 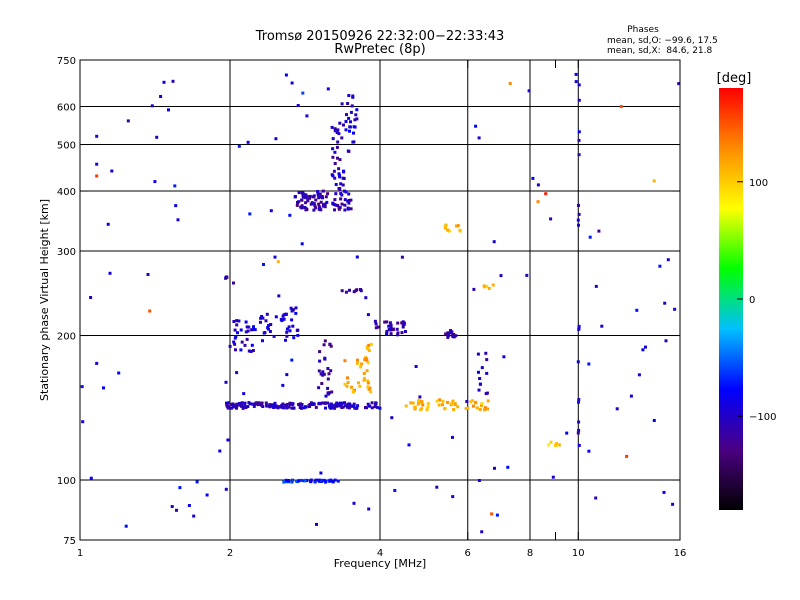 What do you see at coordinates (746, 290) in the screenshot?
I see `colorbar: [deg] 100 0 −100` at bounding box center [746, 290].